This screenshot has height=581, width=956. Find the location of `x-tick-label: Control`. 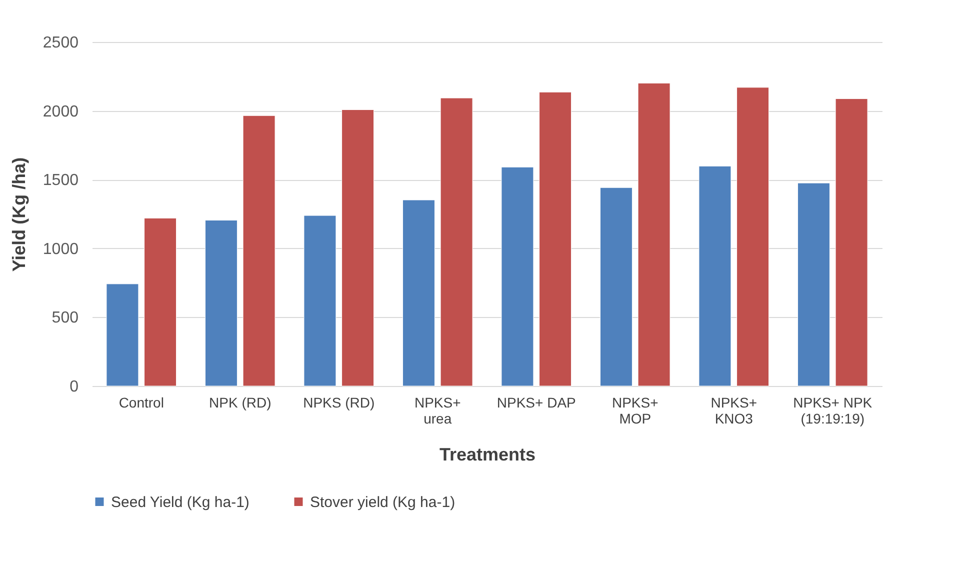

x-tick-label: Control is located at coordinates (141, 402).